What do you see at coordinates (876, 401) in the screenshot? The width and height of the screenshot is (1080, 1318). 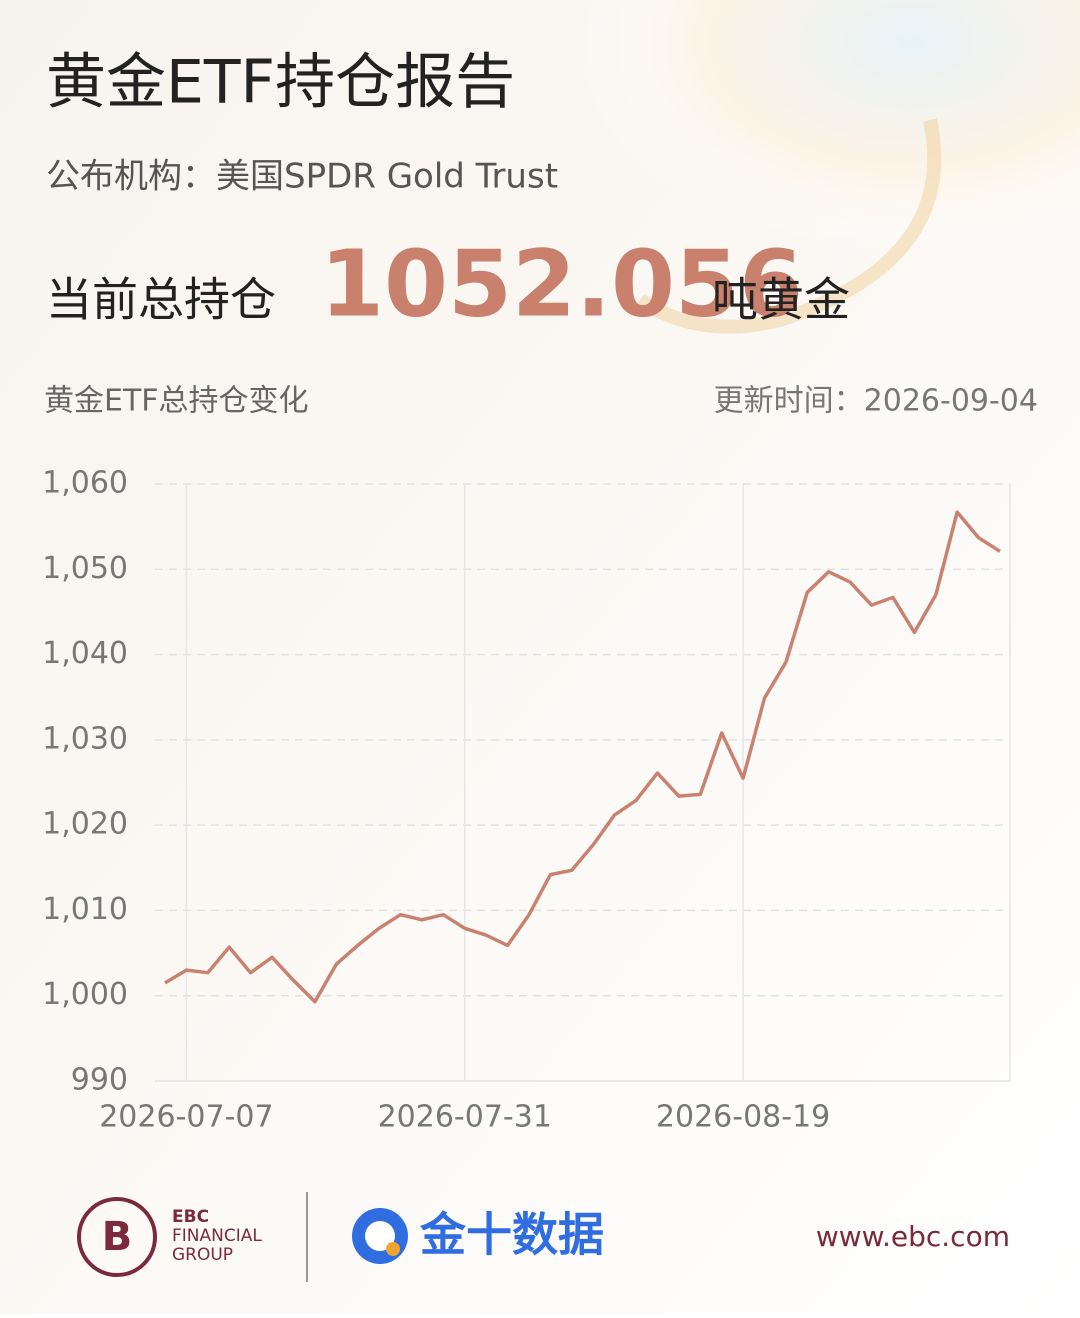 I see `update-time: 更新时间：2026-09-04` at bounding box center [876, 401].